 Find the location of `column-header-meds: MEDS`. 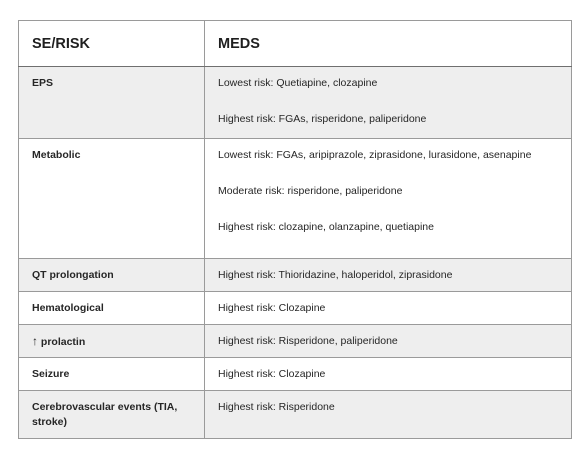

column-header-meds: MEDS is located at coordinates (388, 43).